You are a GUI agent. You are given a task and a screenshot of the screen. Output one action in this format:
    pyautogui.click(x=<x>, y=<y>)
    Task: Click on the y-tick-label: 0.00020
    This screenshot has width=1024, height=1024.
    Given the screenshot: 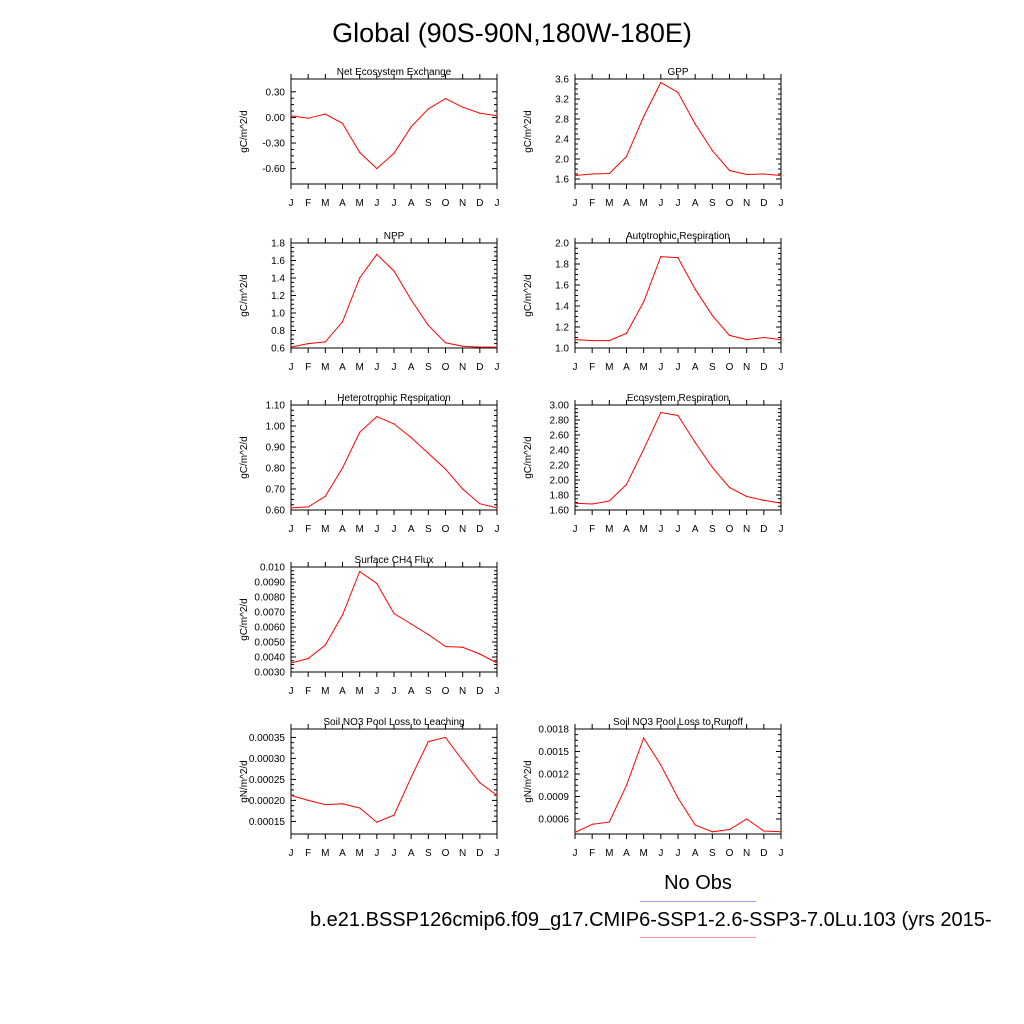 What is the action you would take?
    pyautogui.click(x=267, y=801)
    